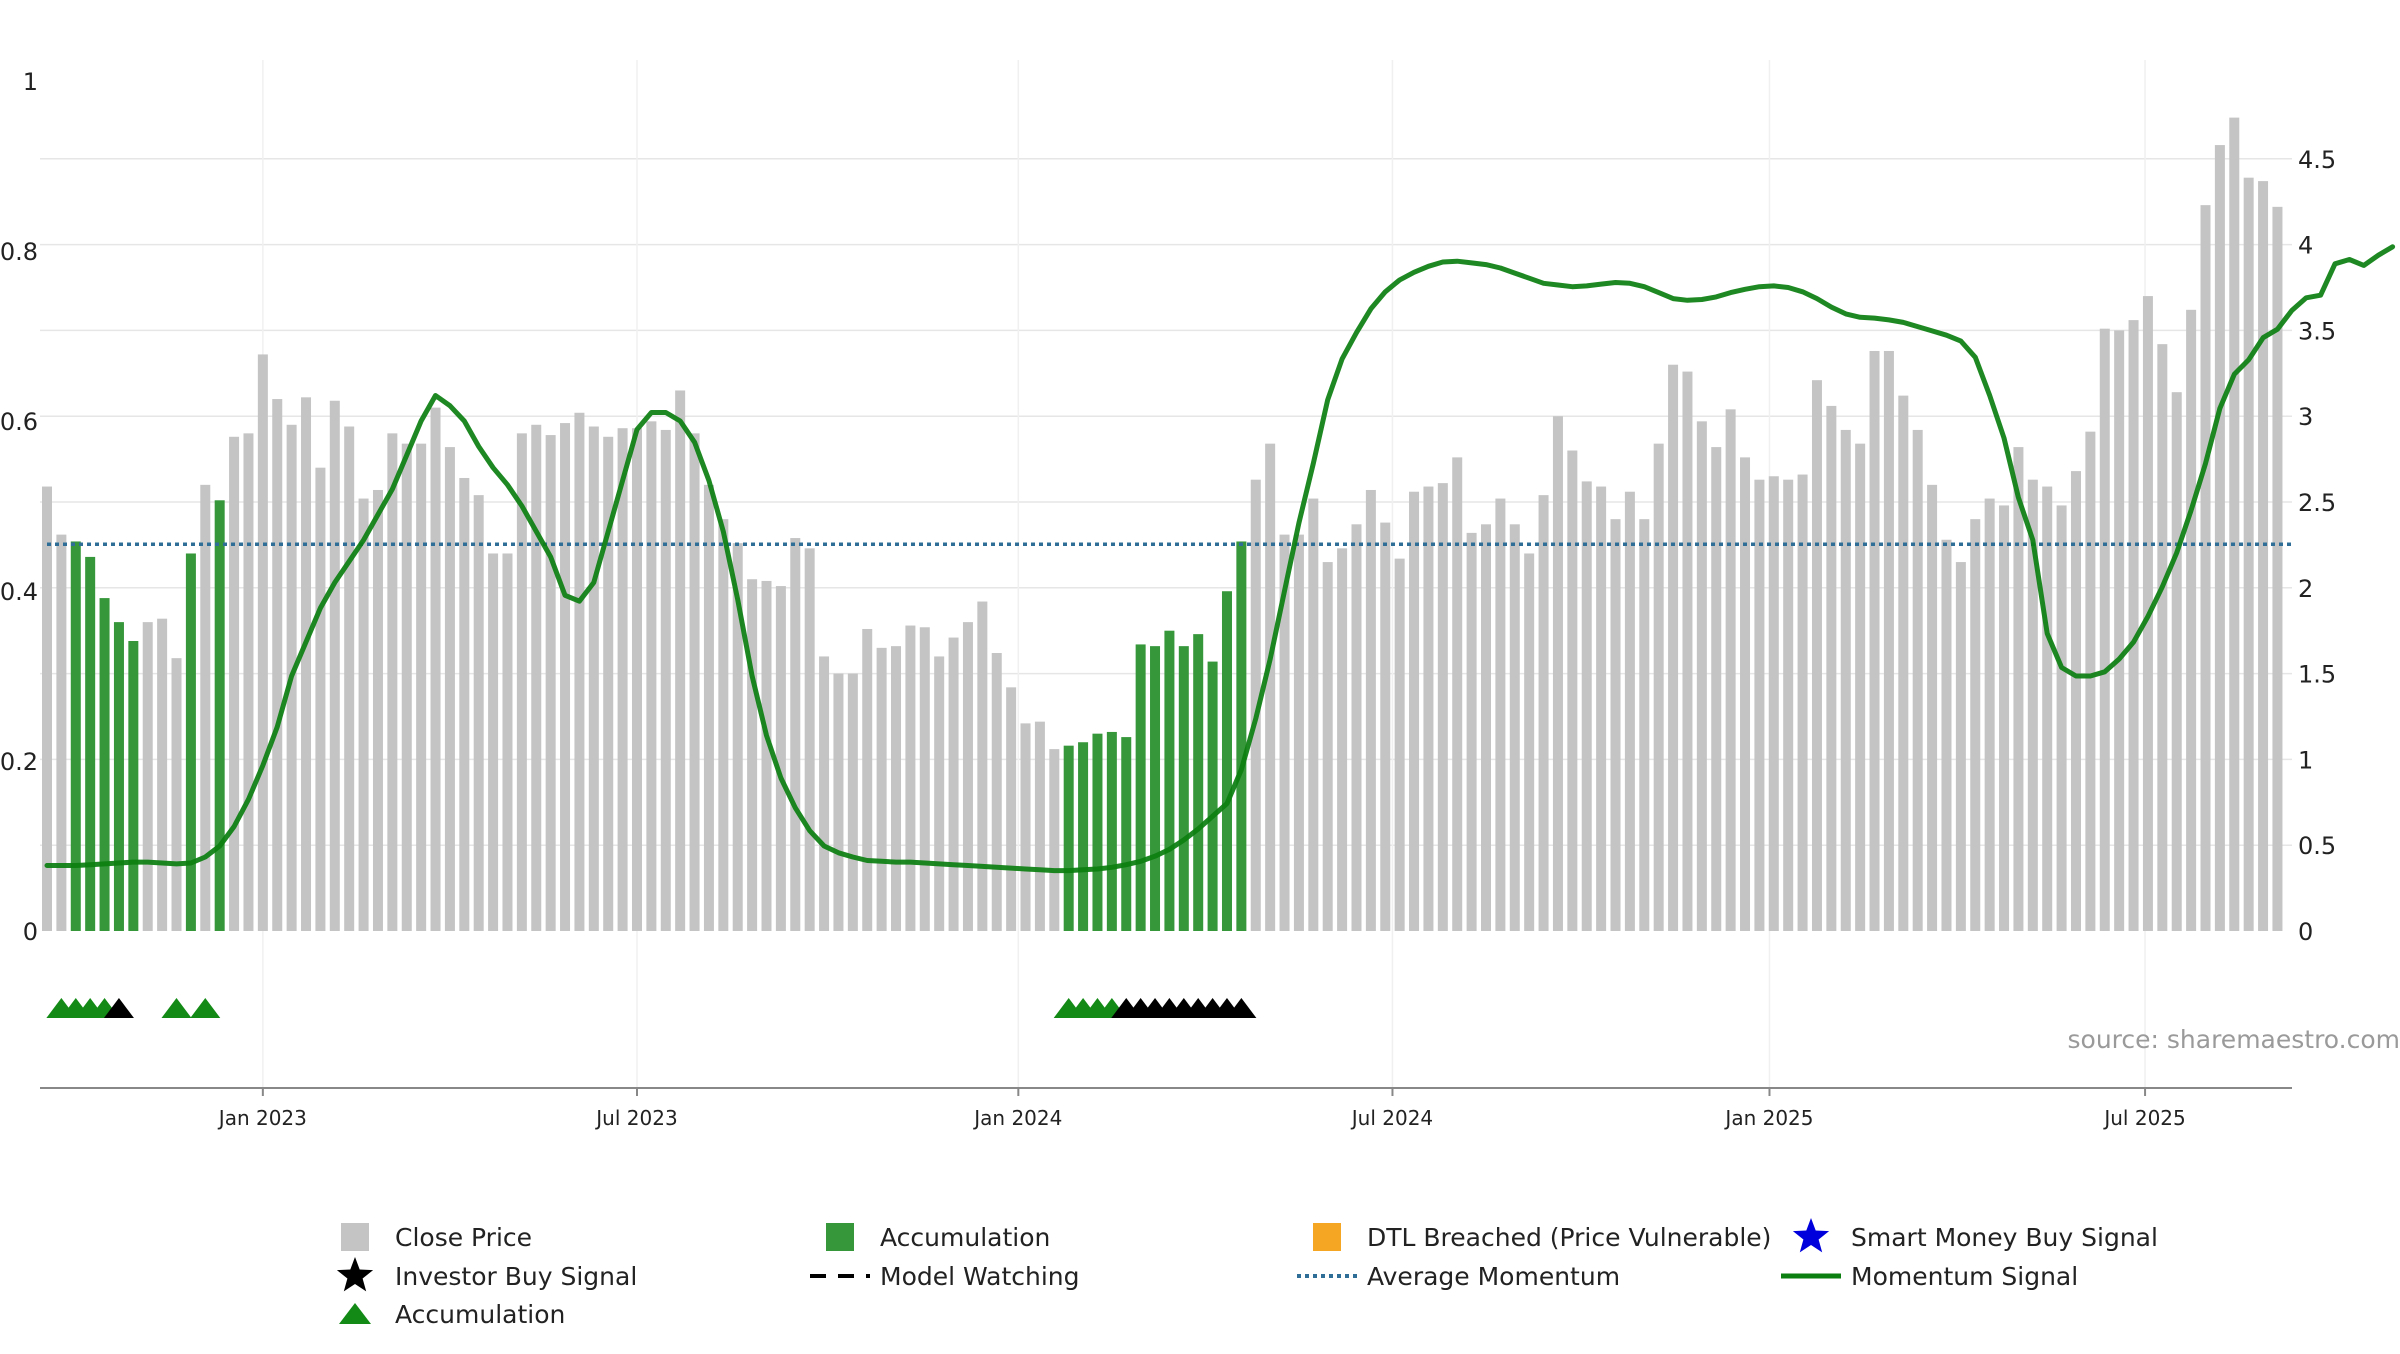 This screenshot has height=1354, width=2400. Describe the element at coordinates (516, 1276) in the screenshot. I see `legend-label: Investor Buy Signal` at that location.